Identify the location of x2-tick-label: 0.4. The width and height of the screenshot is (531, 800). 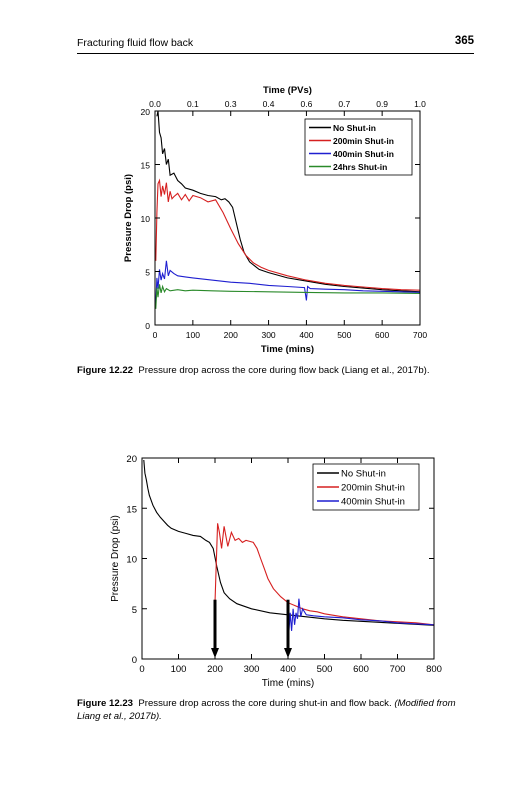
(269, 104).